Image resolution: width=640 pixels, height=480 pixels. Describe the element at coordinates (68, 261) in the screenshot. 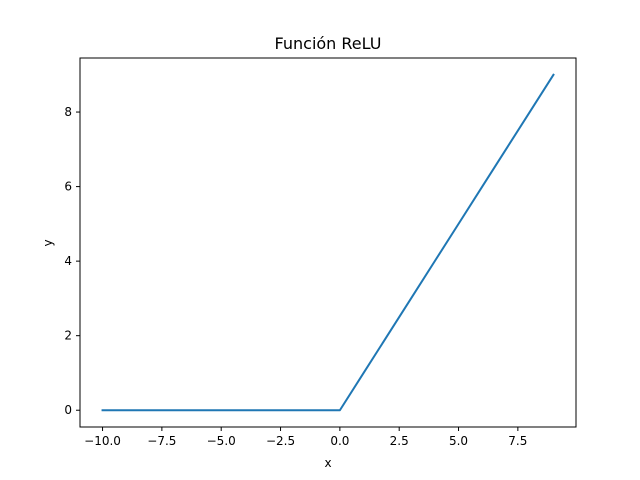

I see `y-tick-label: 4` at that location.